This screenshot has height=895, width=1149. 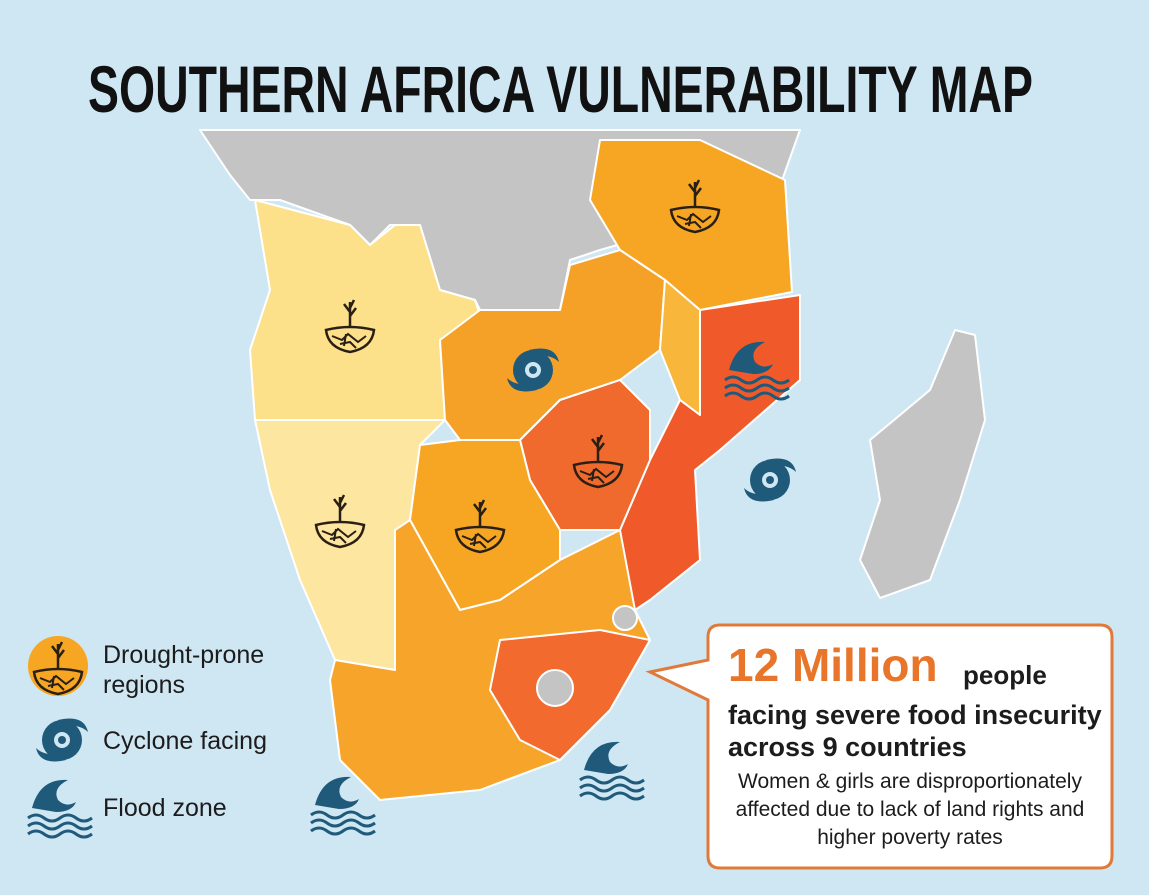 I want to click on title: SOUTHERN AFRICA VULNERABILITY MAP, so click(x=560, y=89).